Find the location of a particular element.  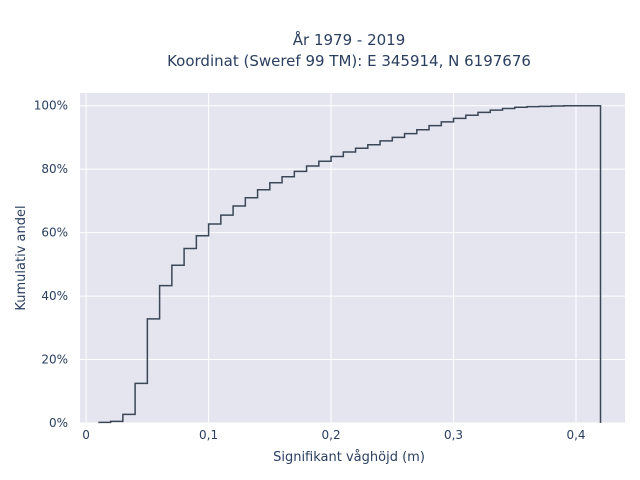

y-tick-label: 0% is located at coordinates (58, 423).